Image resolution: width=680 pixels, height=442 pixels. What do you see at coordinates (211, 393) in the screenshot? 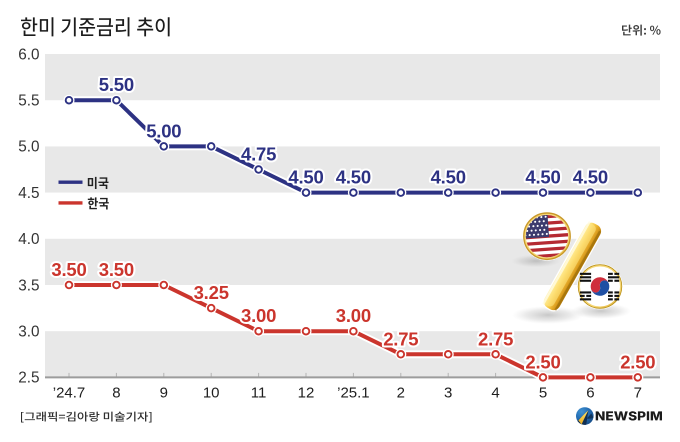
I see `svg-text: 10` at bounding box center [211, 393].